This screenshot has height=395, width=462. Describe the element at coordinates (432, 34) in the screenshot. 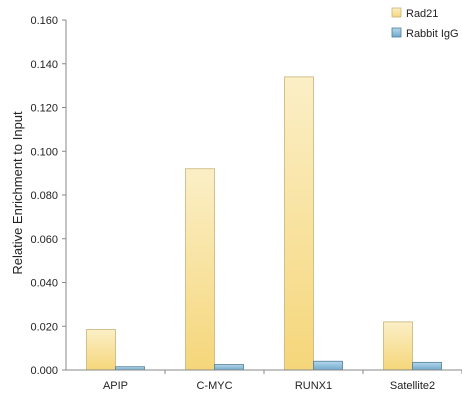

I see `legend-label: Rabbit IgG` at that location.